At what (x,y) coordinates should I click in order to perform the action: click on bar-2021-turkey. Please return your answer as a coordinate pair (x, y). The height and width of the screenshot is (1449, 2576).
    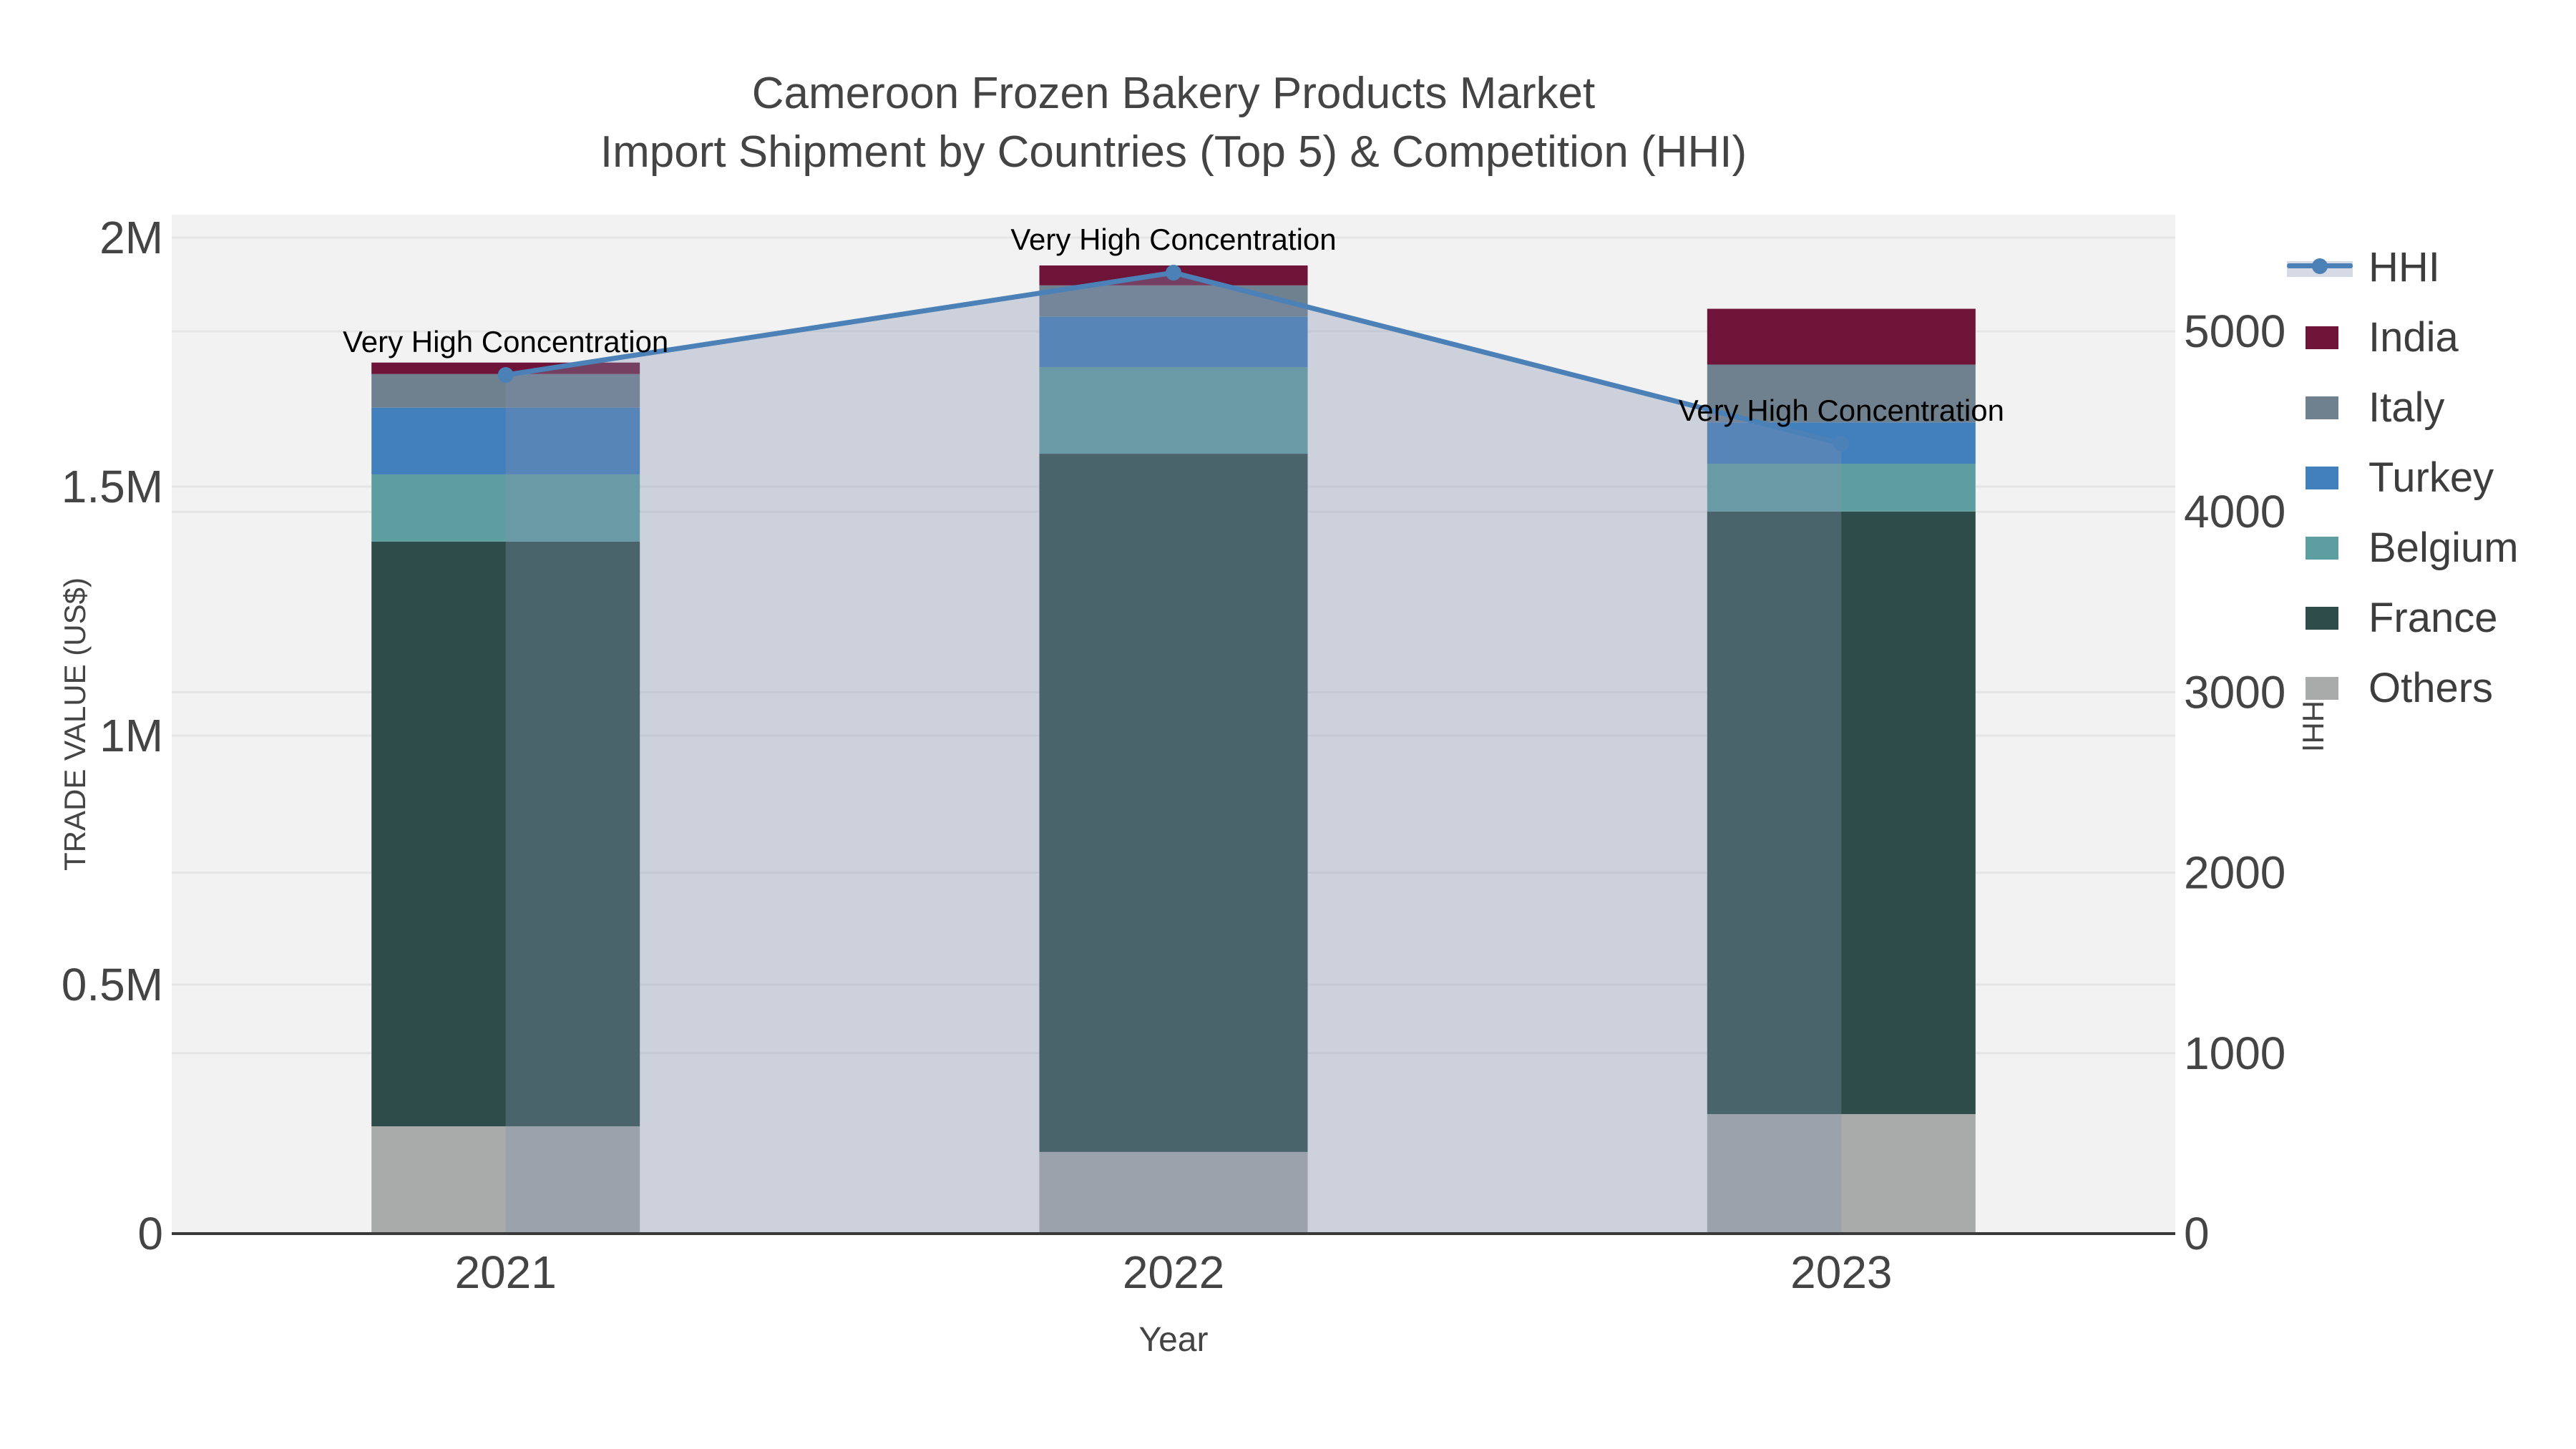
    Looking at the image, I should click on (505, 440).